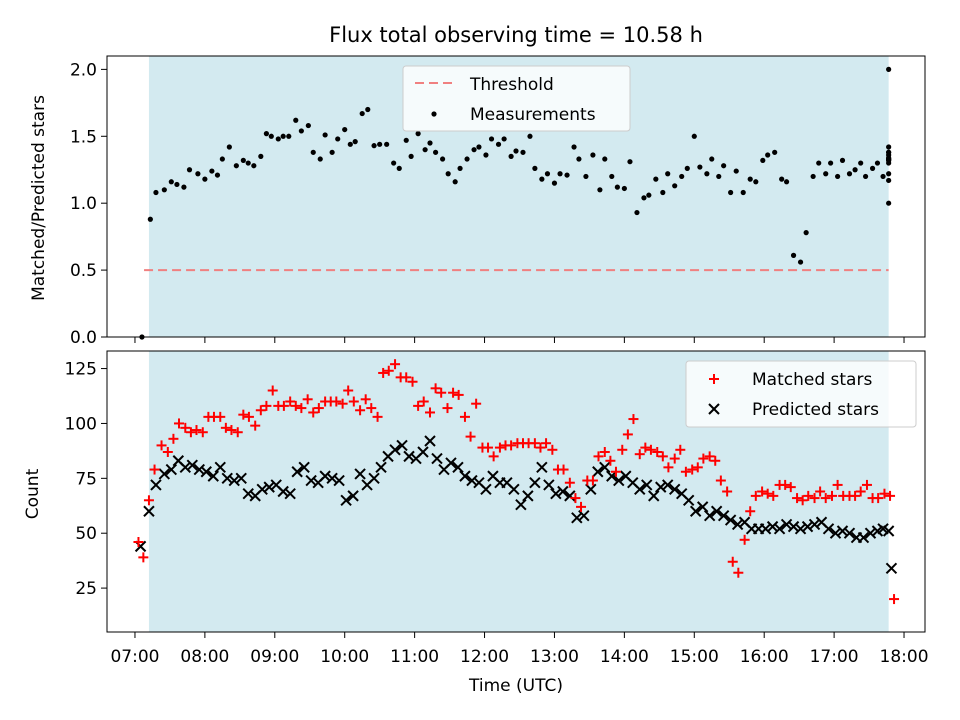  What do you see at coordinates (694, 657) in the screenshot?
I see `x-tick-label: 15:00` at bounding box center [694, 657].